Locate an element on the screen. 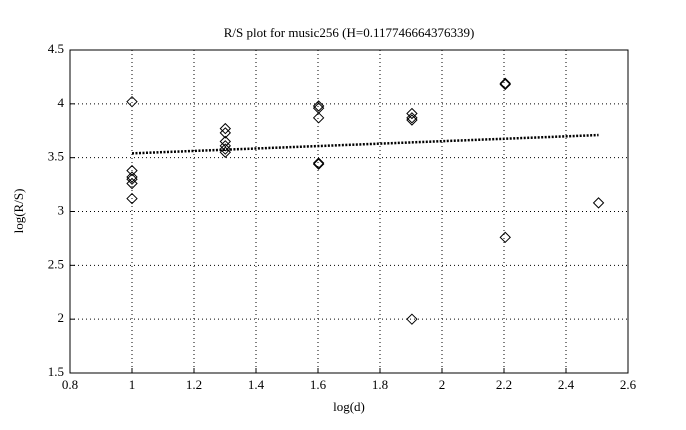 This screenshot has height=430, width=686. x-tick-label: 2.2 is located at coordinates (504, 384).